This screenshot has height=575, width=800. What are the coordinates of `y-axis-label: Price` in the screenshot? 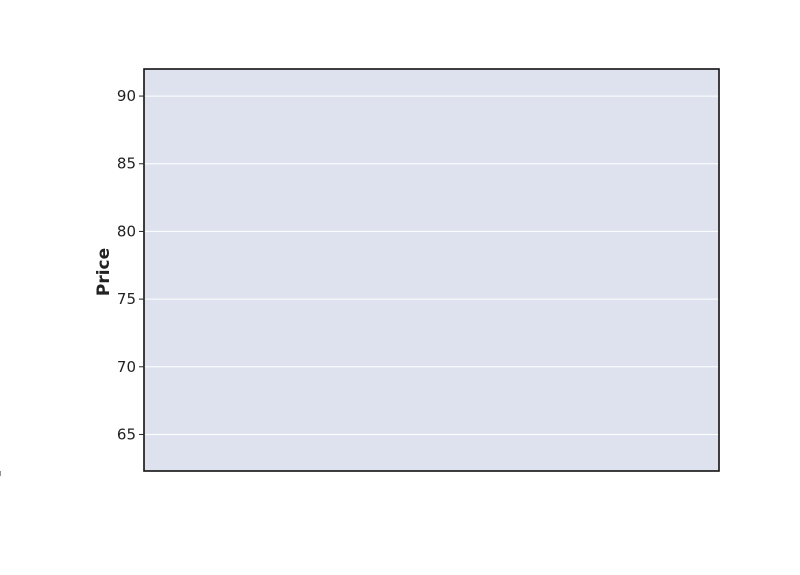 It's located at (104, 272).